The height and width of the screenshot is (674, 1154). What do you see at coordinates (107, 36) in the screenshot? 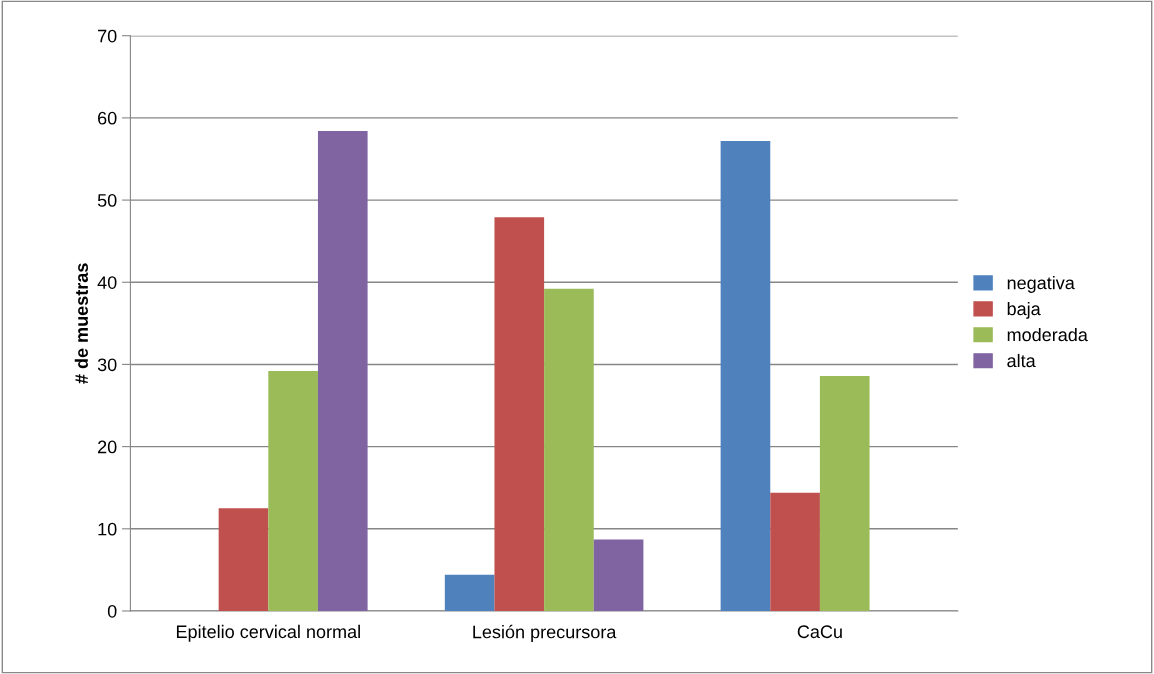
I see `y-tick-label: 70` at bounding box center [107, 36].